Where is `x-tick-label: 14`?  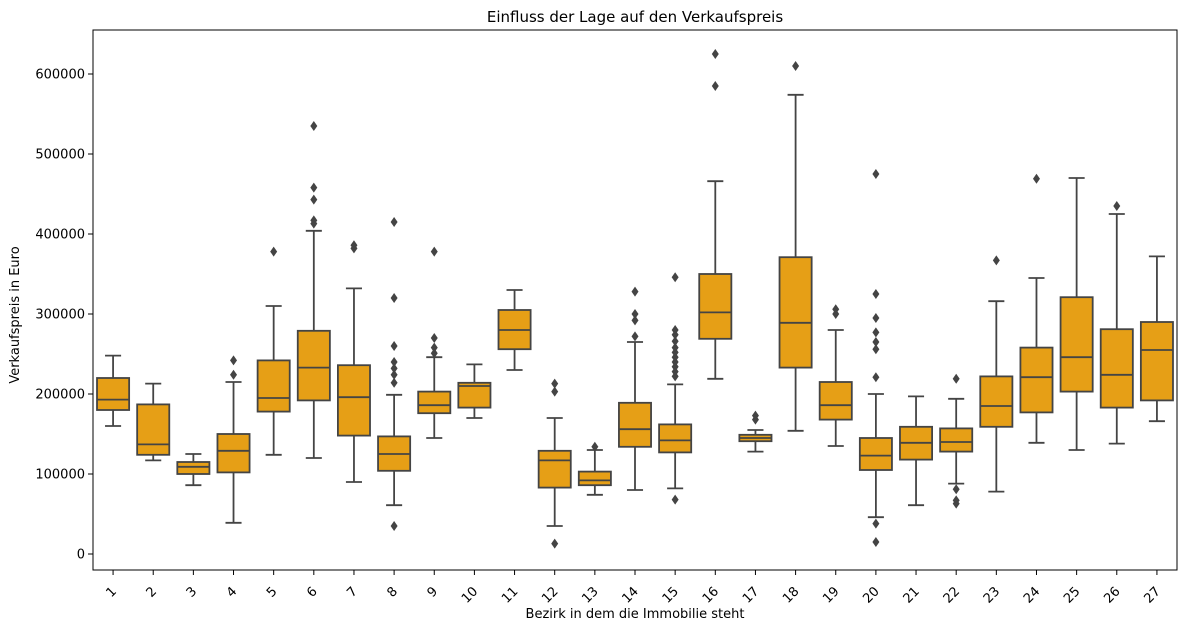
x-tick-label: 14 is located at coordinates (631, 595).